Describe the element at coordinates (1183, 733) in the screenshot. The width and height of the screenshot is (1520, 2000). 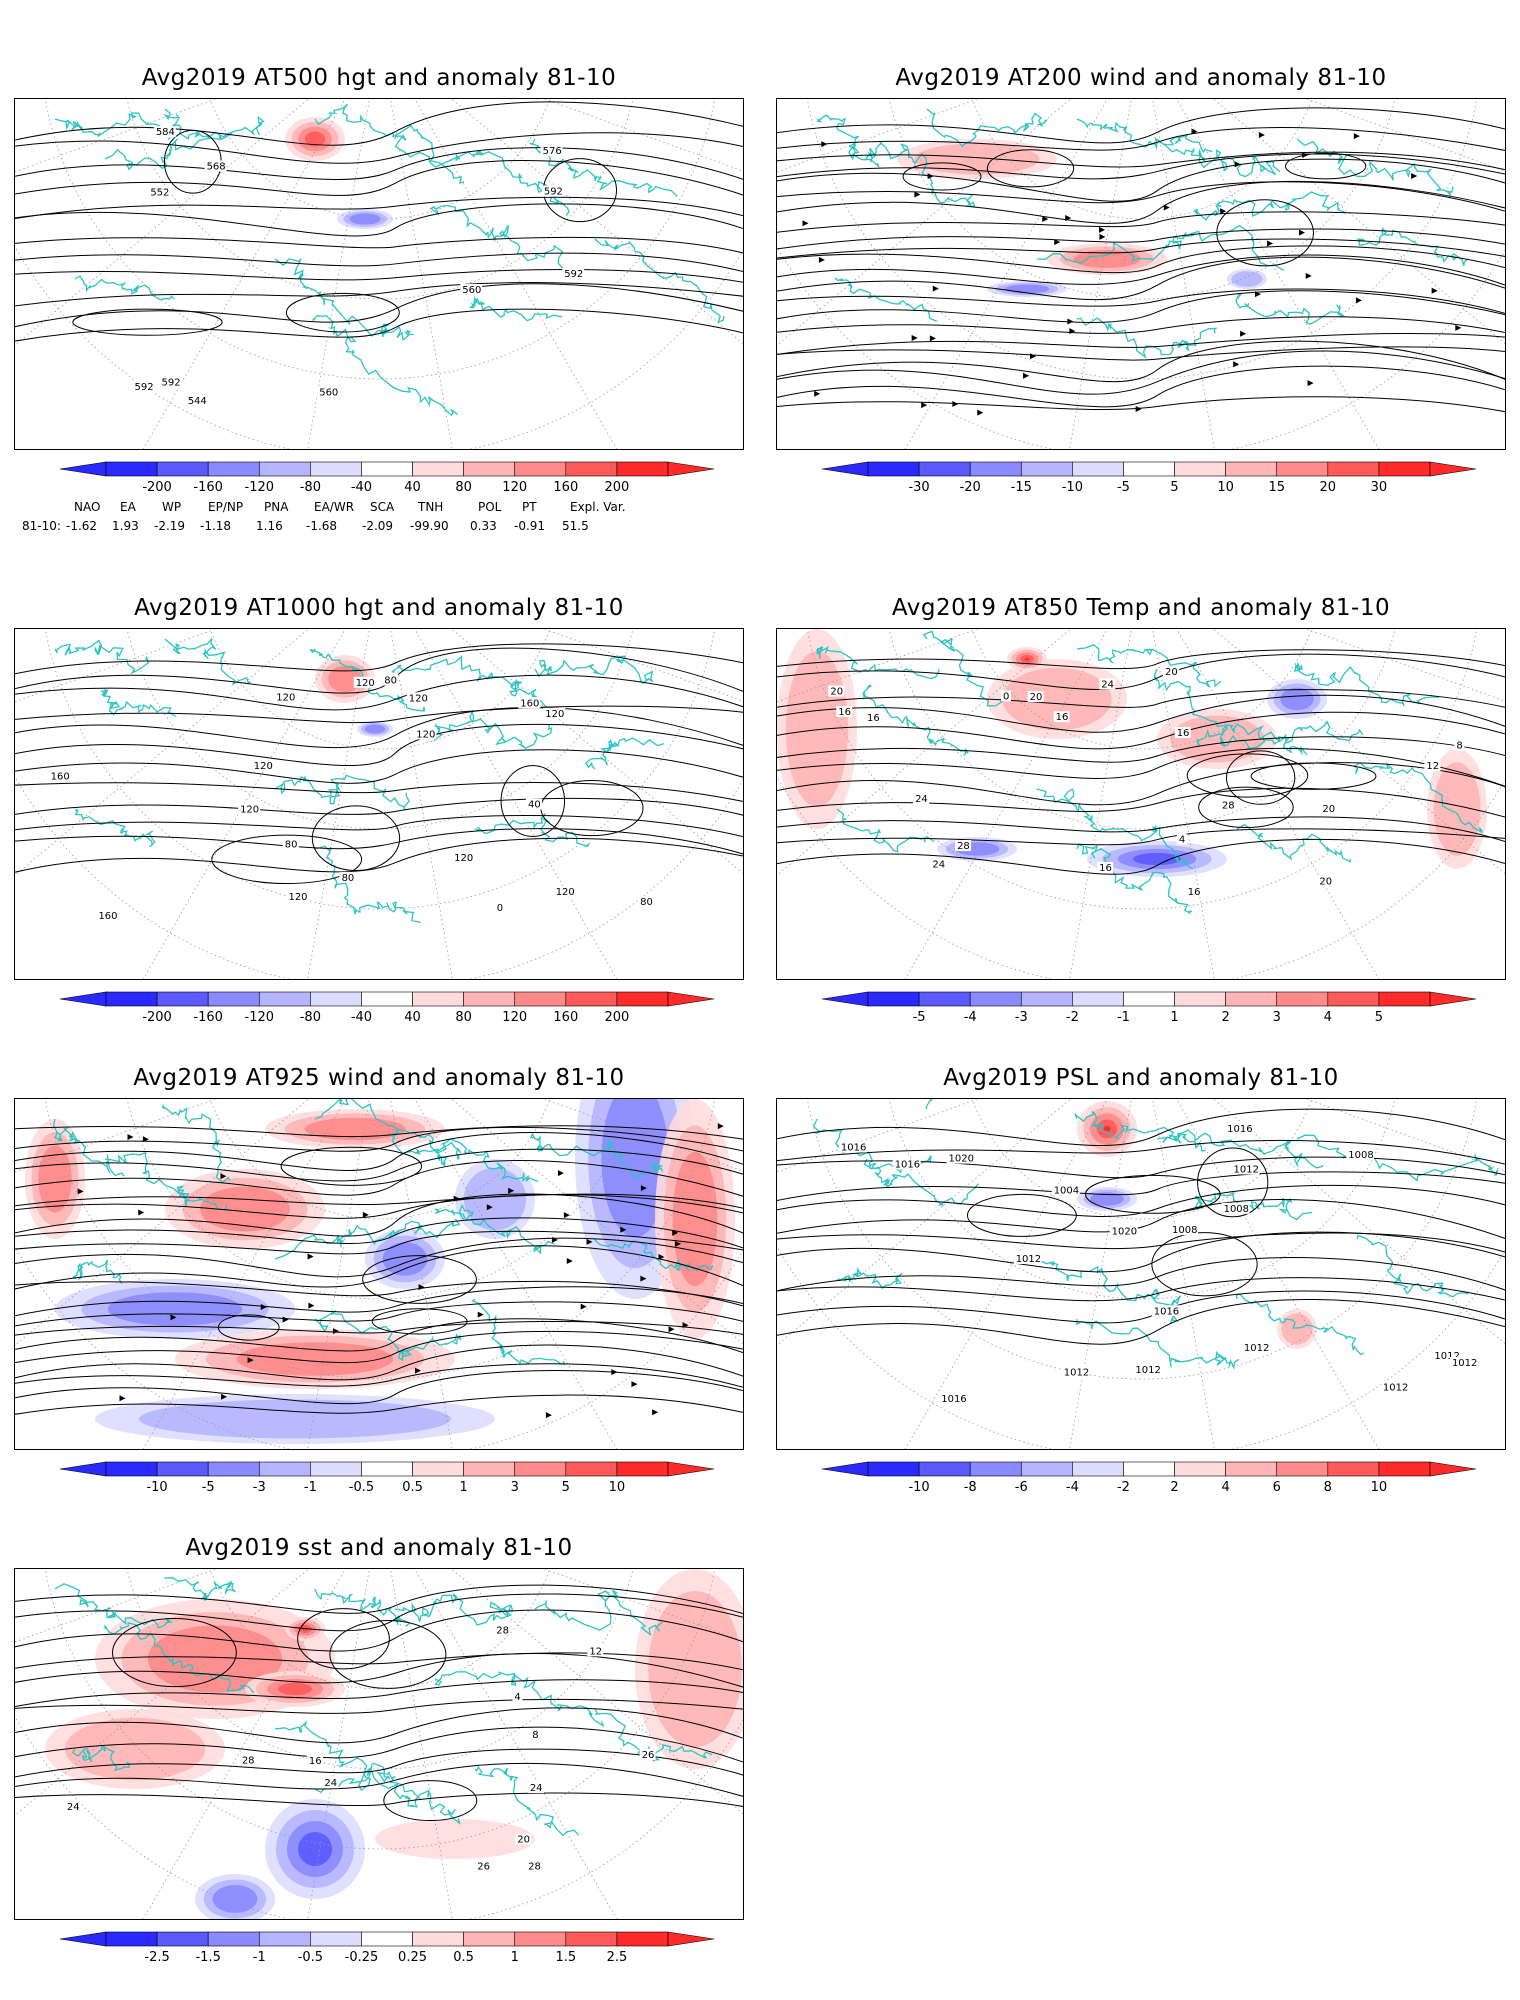
I see `contour-label: 16` at that location.